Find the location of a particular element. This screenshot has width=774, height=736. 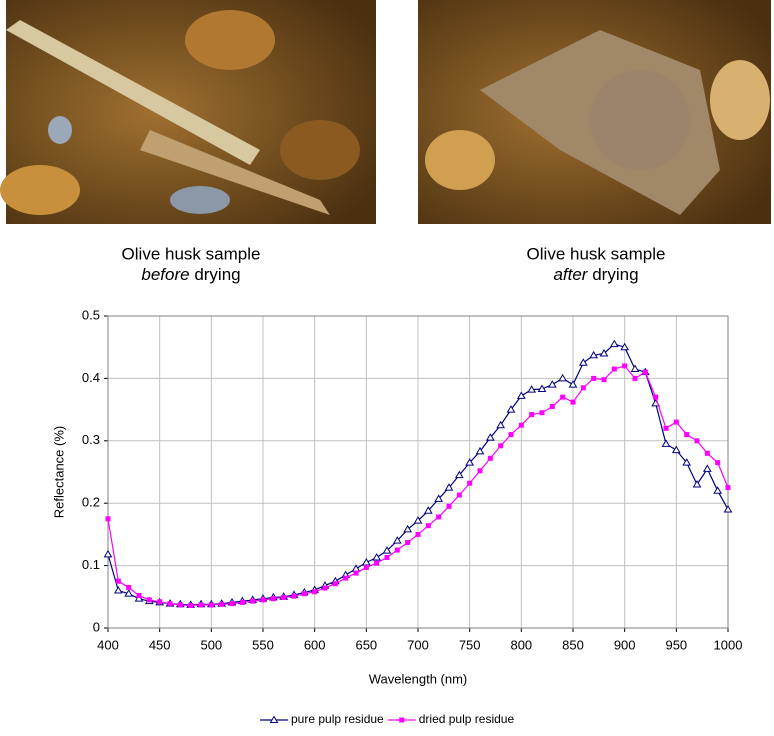

photo-after is located at coordinates (594, 112).